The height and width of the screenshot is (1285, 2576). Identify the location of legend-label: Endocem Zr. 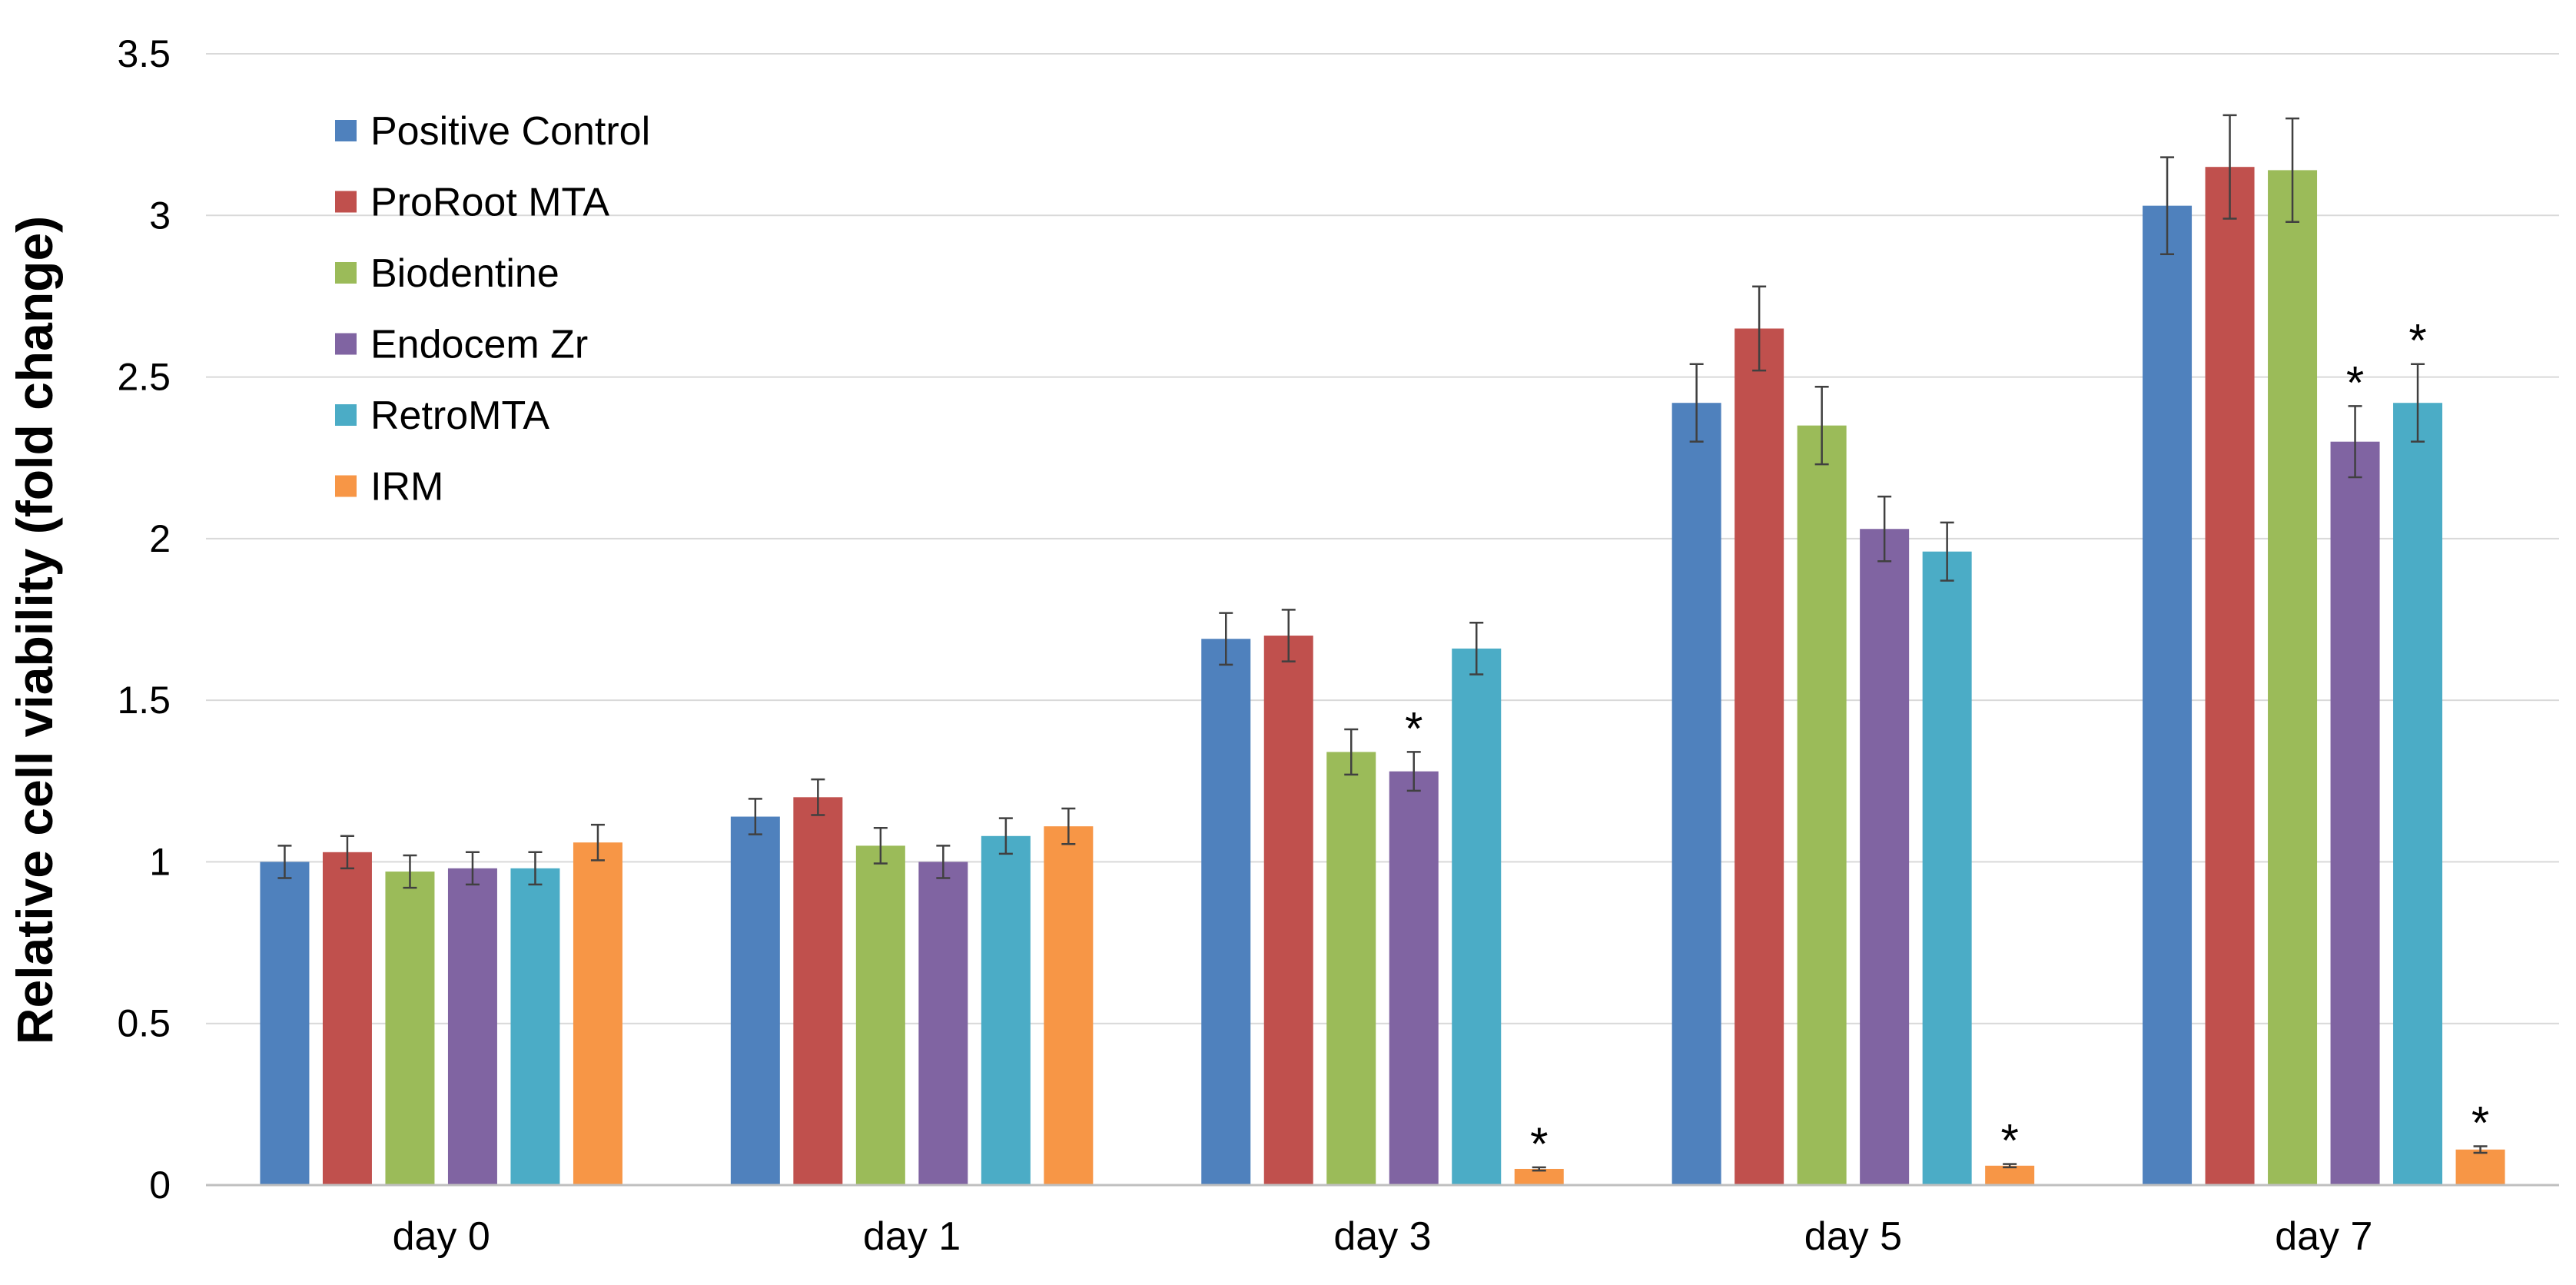
(479, 345).